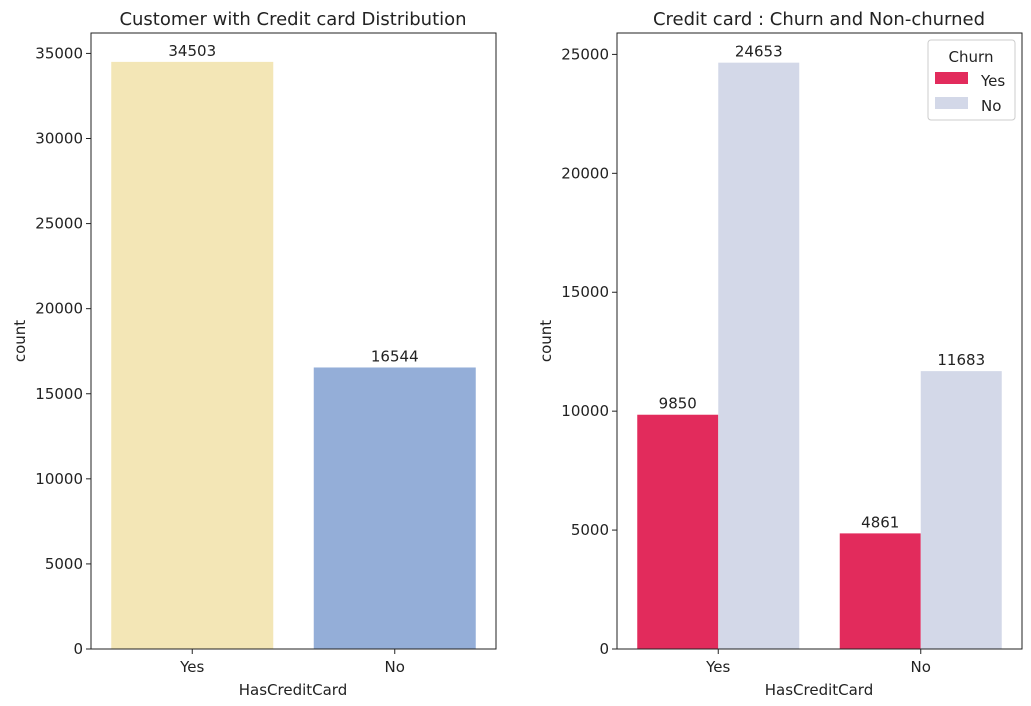  What do you see at coordinates (880, 522) in the screenshot?
I see `data-label: 4861` at bounding box center [880, 522].